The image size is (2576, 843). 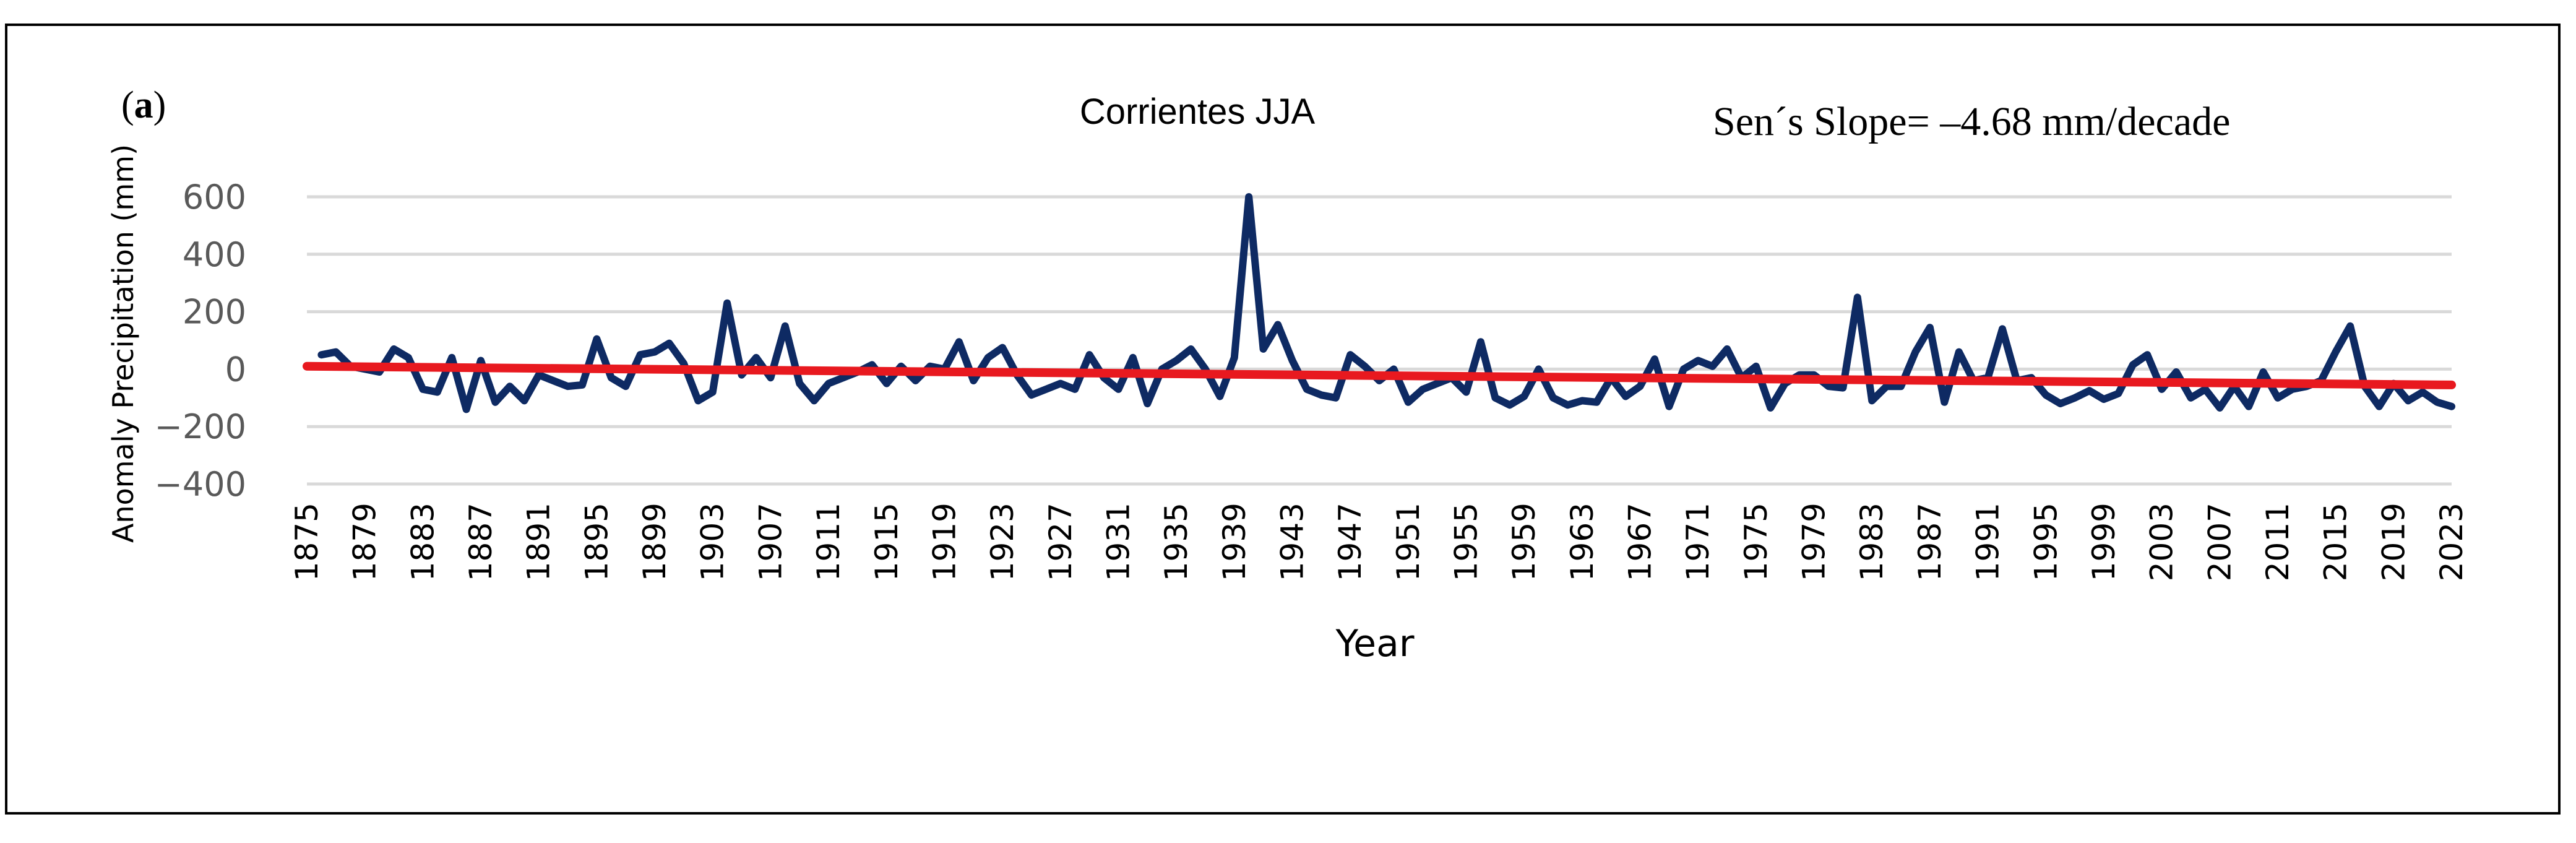 I want to click on trend-line, so click(x=1379, y=375).